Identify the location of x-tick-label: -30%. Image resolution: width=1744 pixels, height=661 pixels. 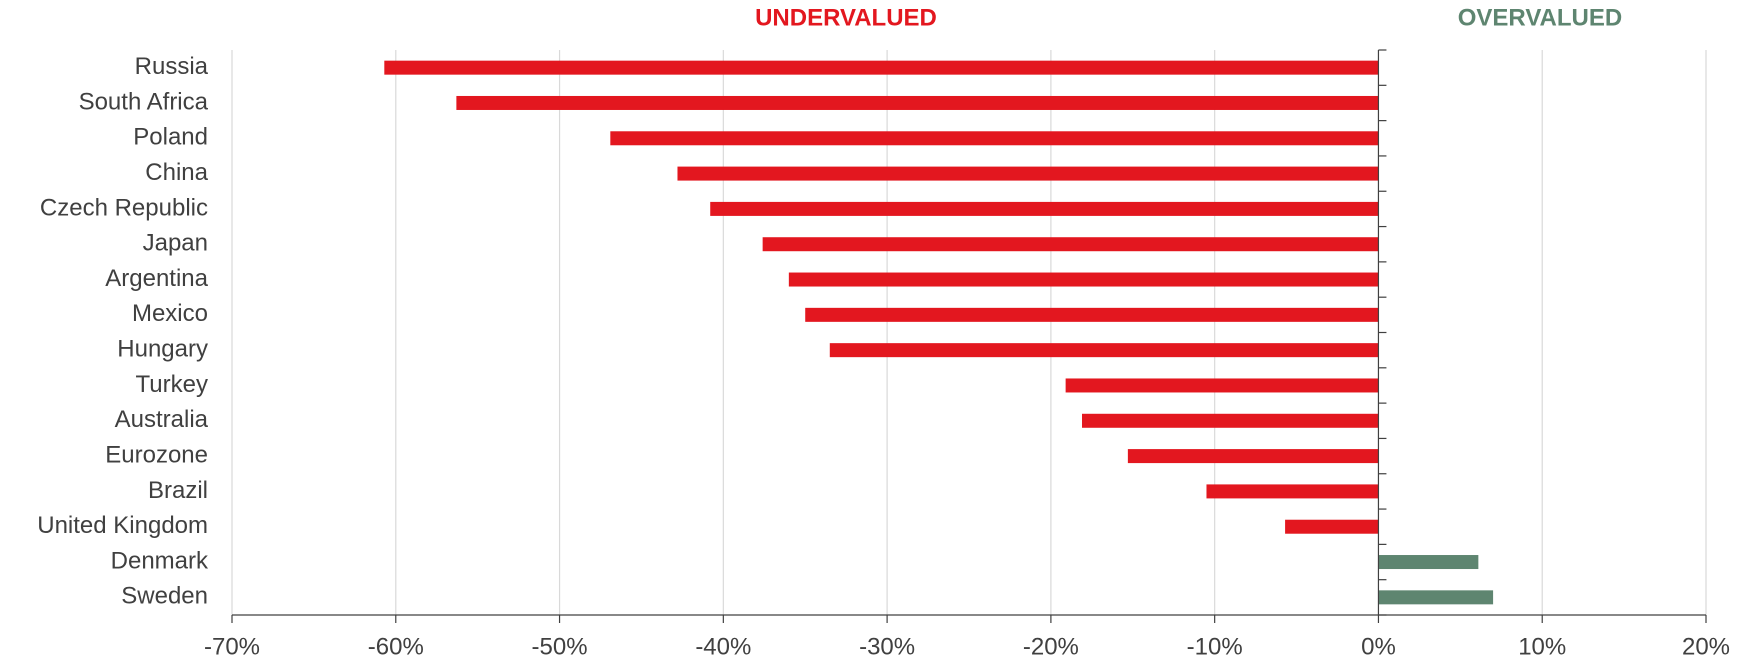
(887, 646).